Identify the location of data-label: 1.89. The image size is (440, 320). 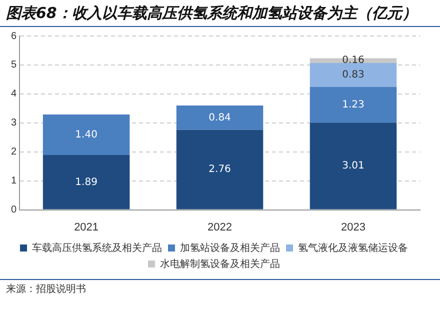
(86, 182).